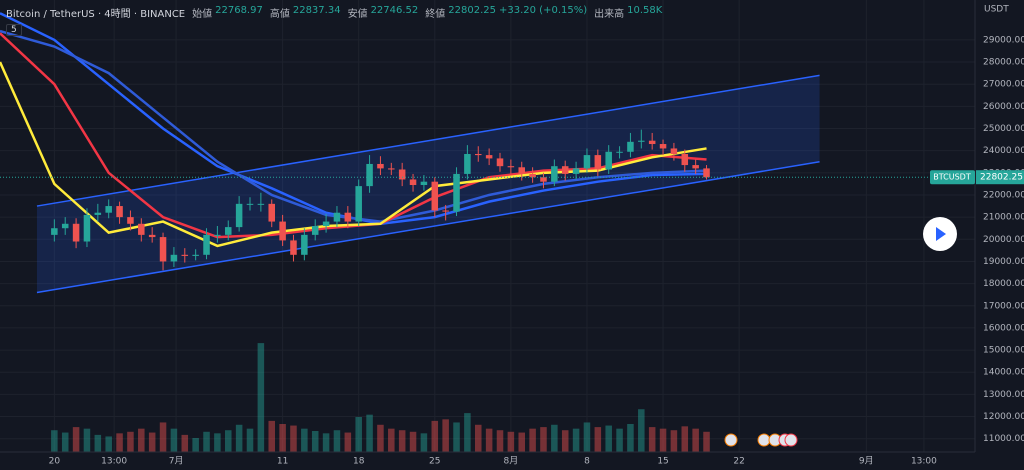 Image resolution: width=1024 pixels, height=470 pixels. I want to click on x-tick-label: 22, so click(738, 462).